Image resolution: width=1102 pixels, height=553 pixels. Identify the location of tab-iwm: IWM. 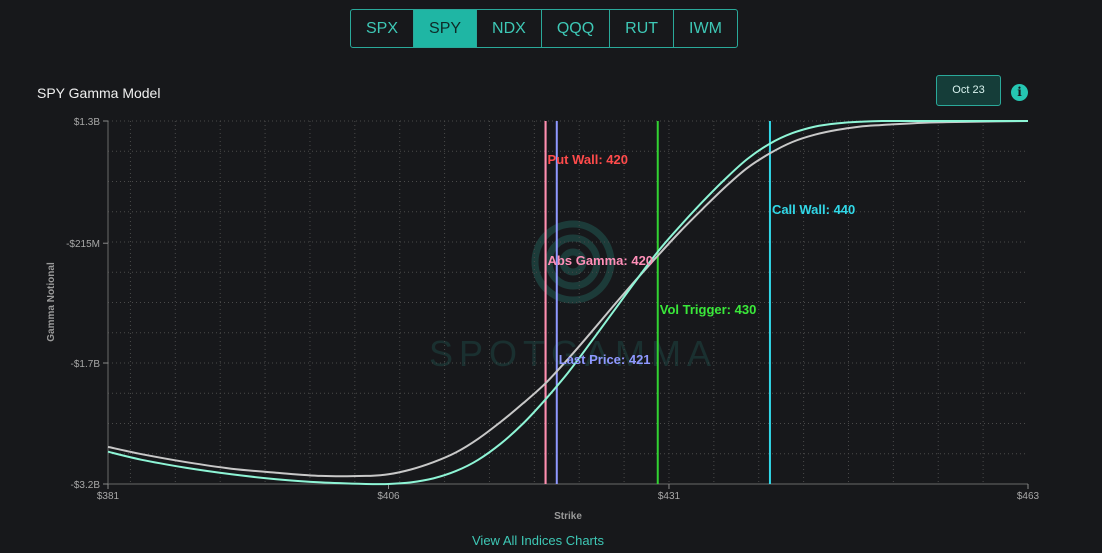
(705, 28).